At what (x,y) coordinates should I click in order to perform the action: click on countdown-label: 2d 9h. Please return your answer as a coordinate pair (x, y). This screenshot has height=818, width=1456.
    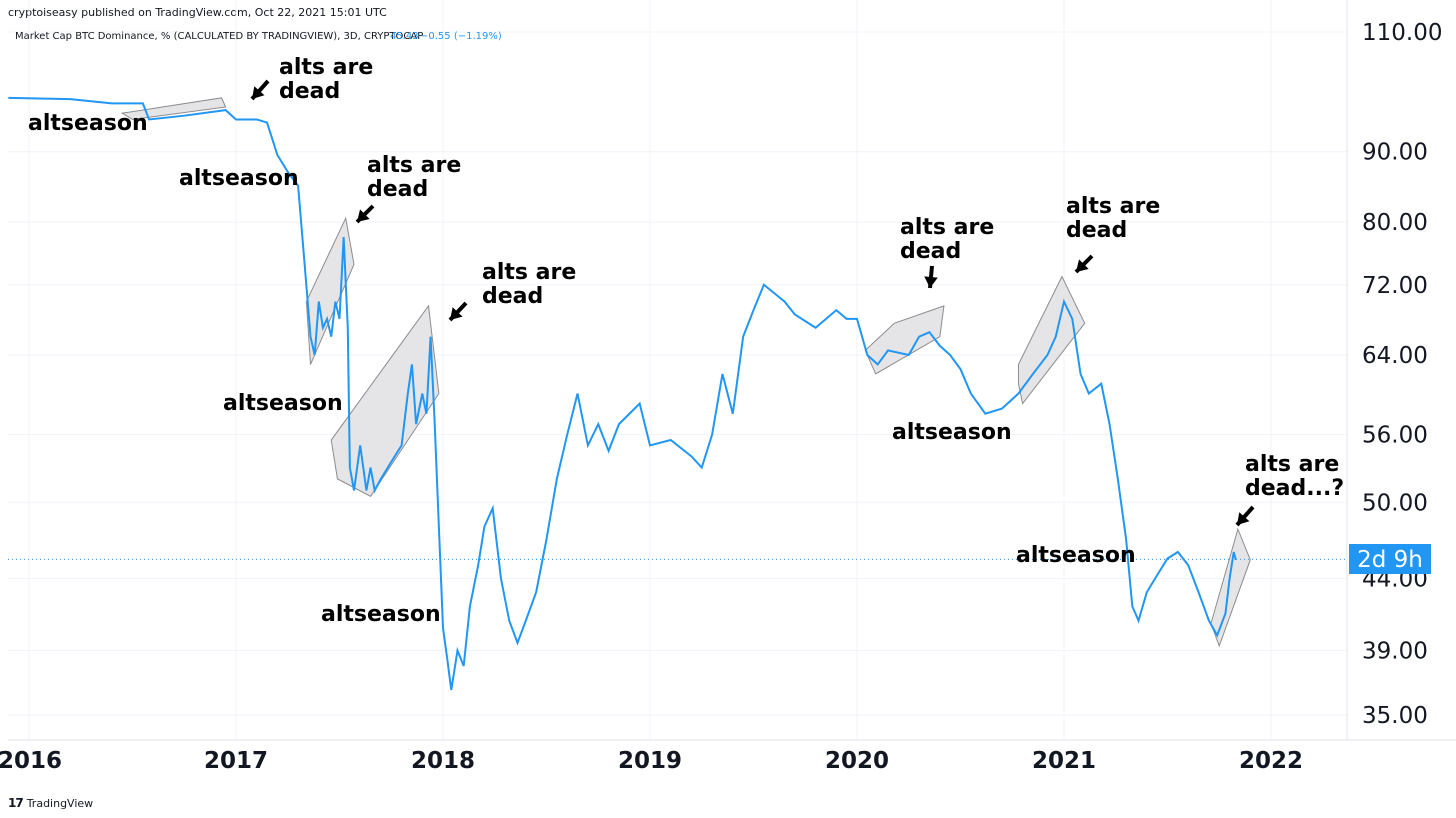
    Looking at the image, I should click on (1390, 560).